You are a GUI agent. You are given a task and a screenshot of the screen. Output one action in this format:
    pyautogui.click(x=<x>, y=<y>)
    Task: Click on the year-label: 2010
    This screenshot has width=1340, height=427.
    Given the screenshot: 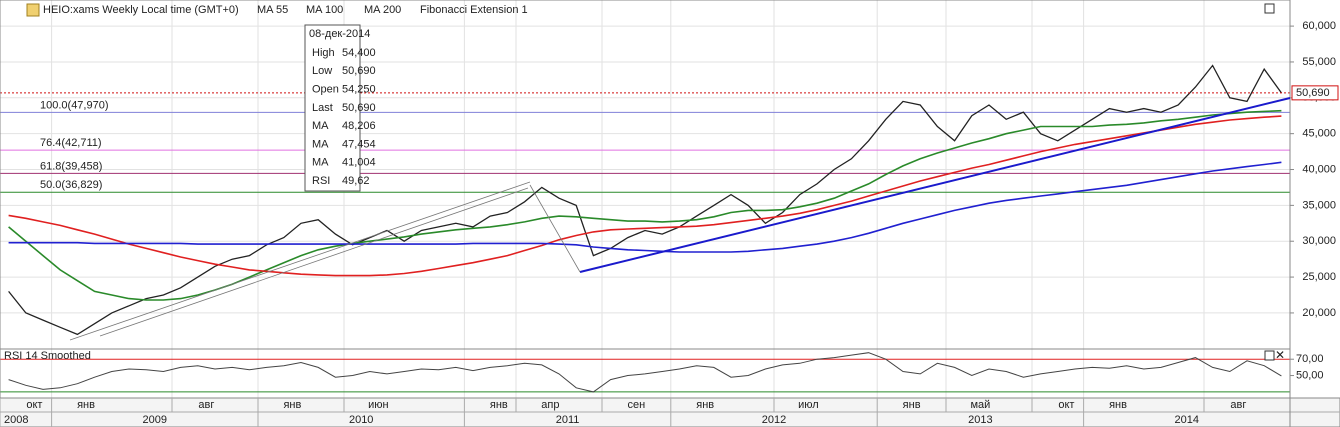 What is the action you would take?
    pyautogui.click(x=361, y=420)
    